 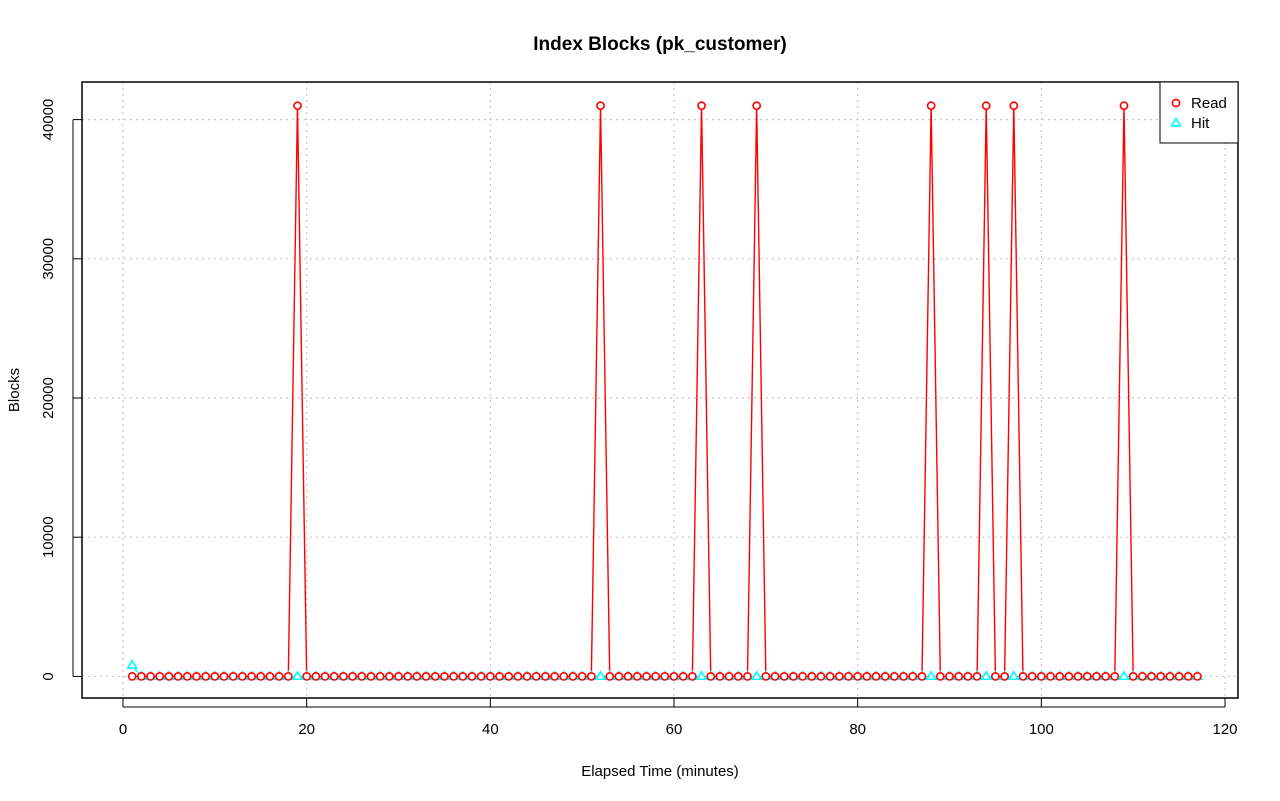 What do you see at coordinates (48, 676) in the screenshot?
I see `y-tick-label: 0` at bounding box center [48, 676].